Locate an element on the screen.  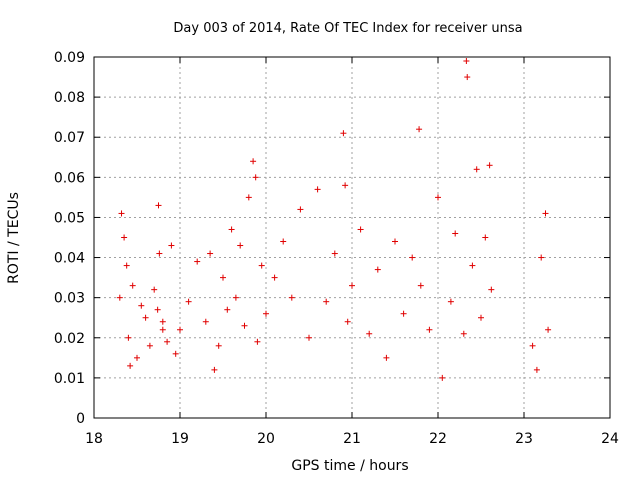
y-tick-label: 0.09 is located at coordinates (69, 58).